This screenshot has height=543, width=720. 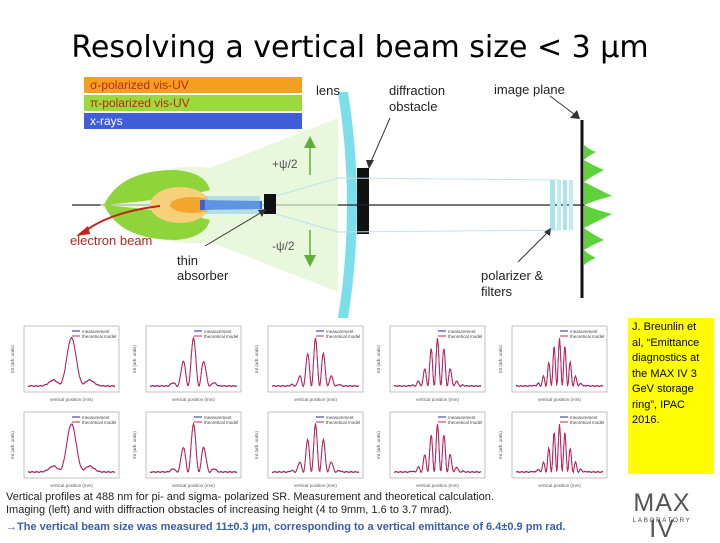 What do you see at coordinates (370, 164) in the screenshot?
I see `pointer-diffraction-head` at bounding box center [370, 164].